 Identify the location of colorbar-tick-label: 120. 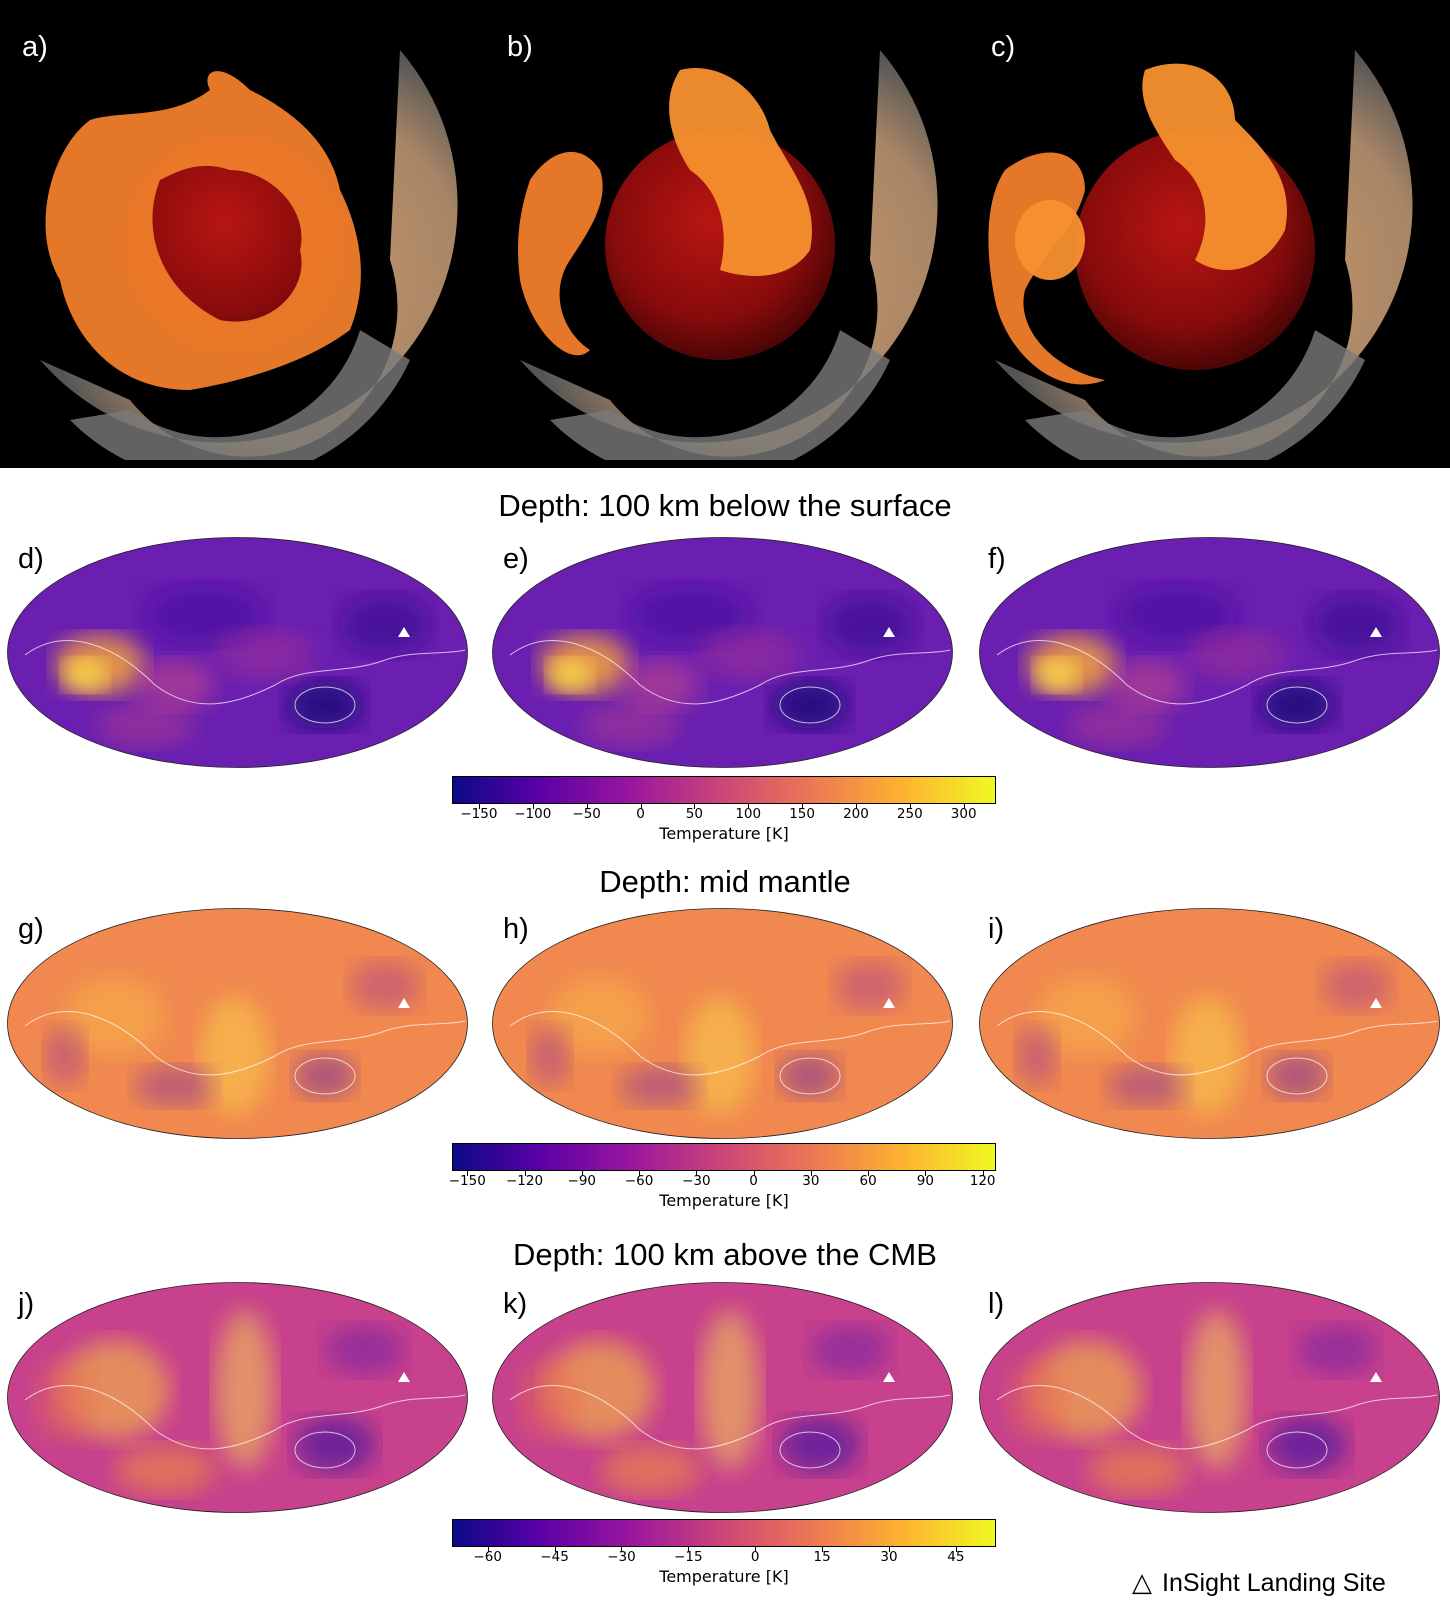
(982, 1181).